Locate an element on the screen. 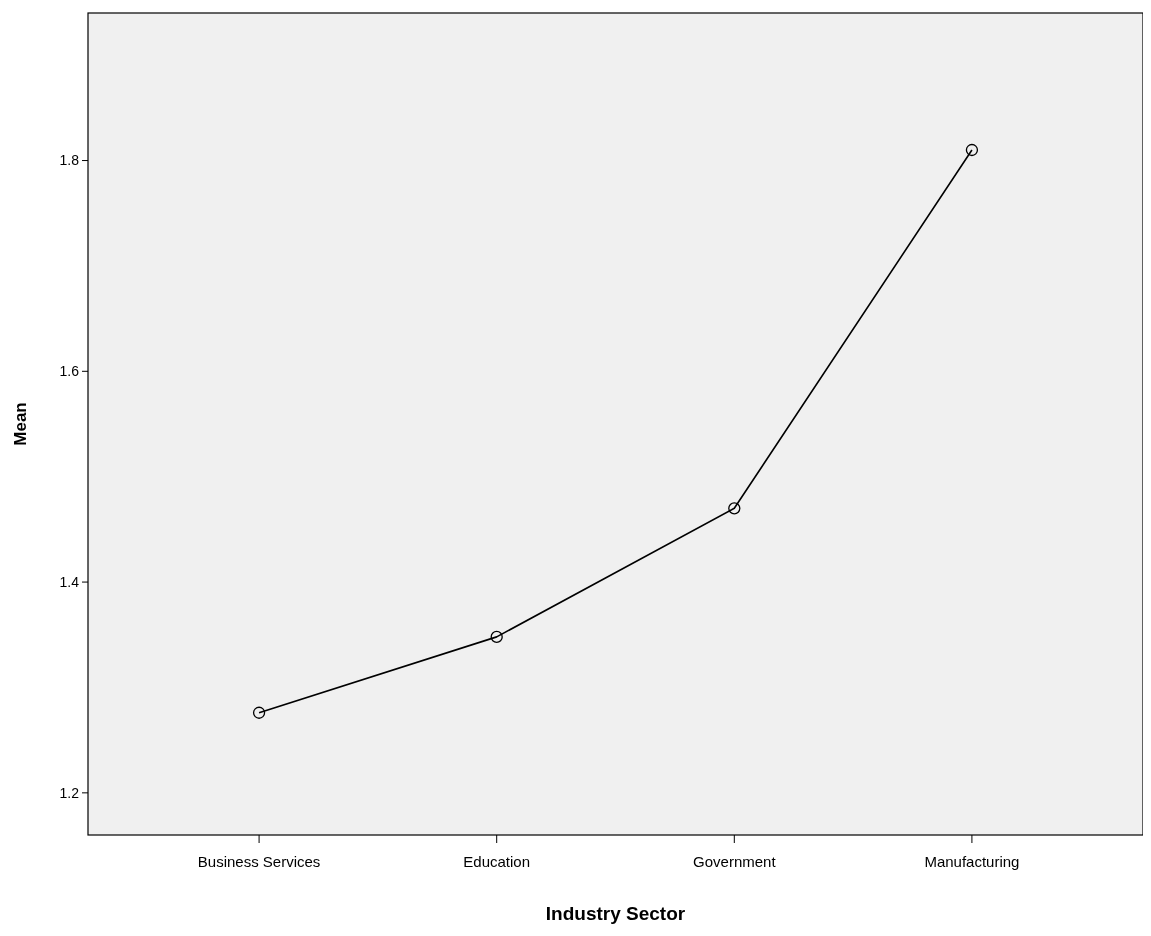 This screenshot has height=936, width=1151. x-tick-label: Business Services is located at coordinates (259, 861).